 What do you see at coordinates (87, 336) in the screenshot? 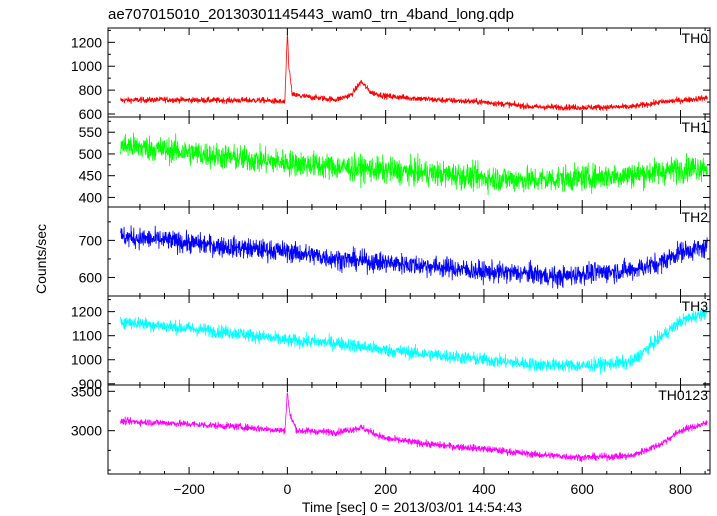
I see `y-tick-label: 1100` at bounding box center [87, 336].